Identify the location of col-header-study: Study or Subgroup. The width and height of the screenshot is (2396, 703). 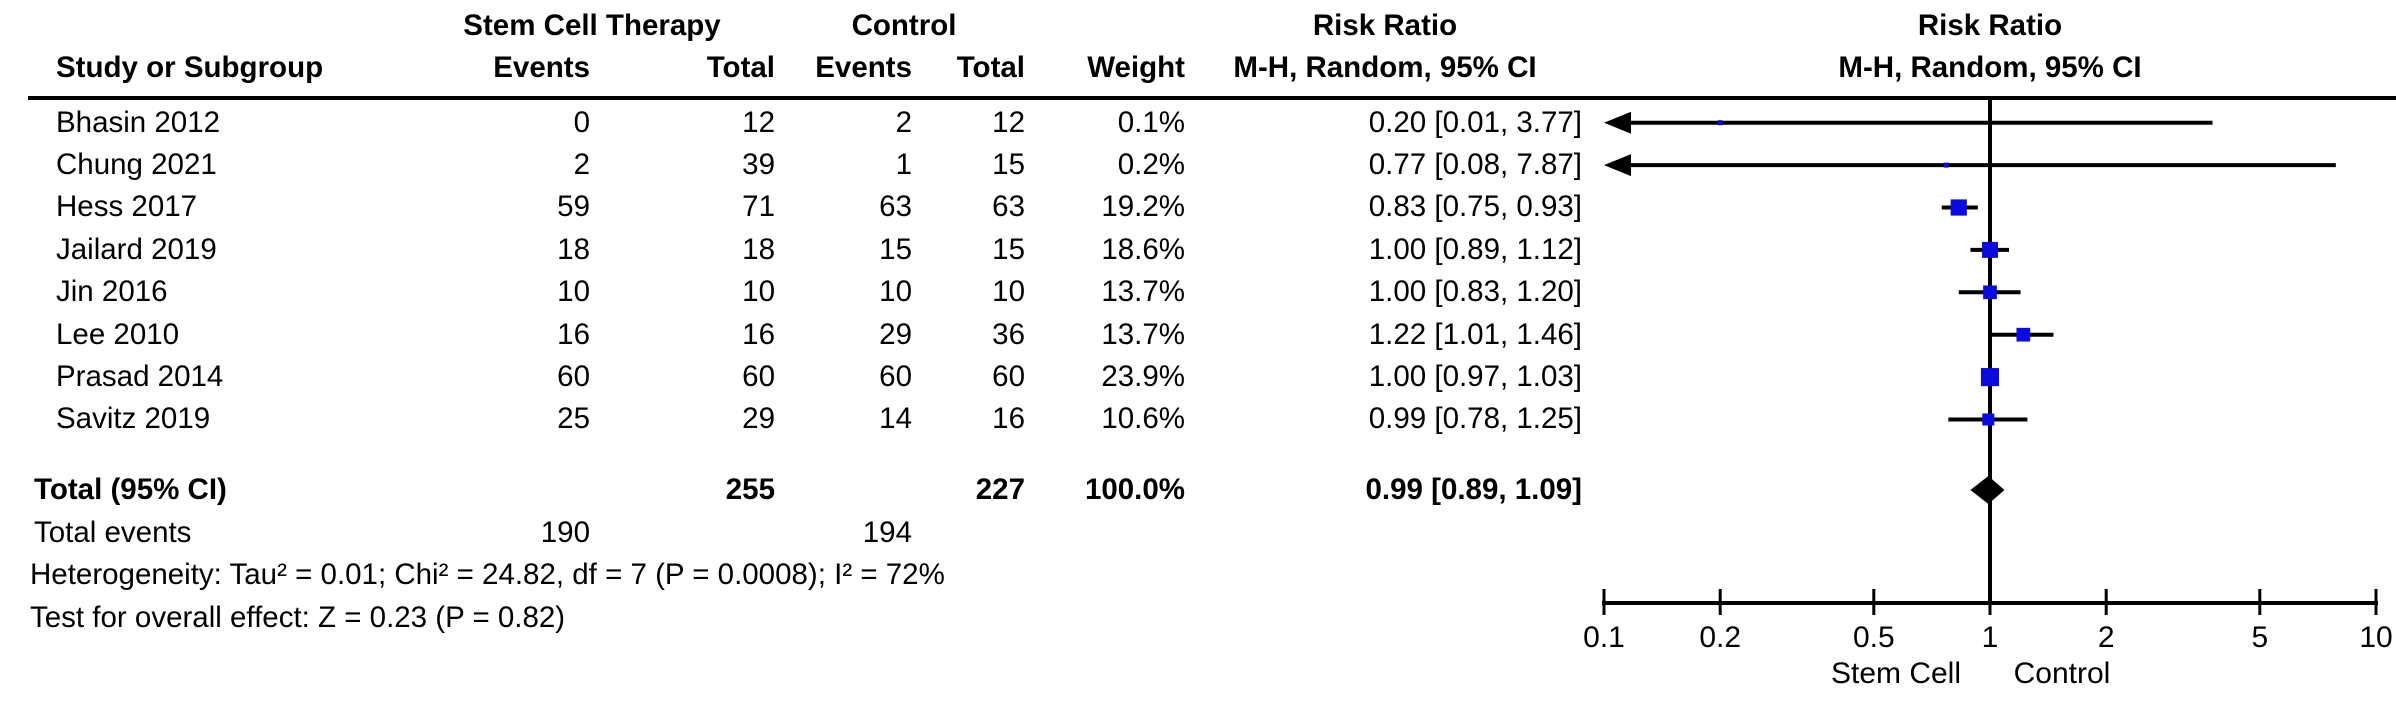
(190, 67).